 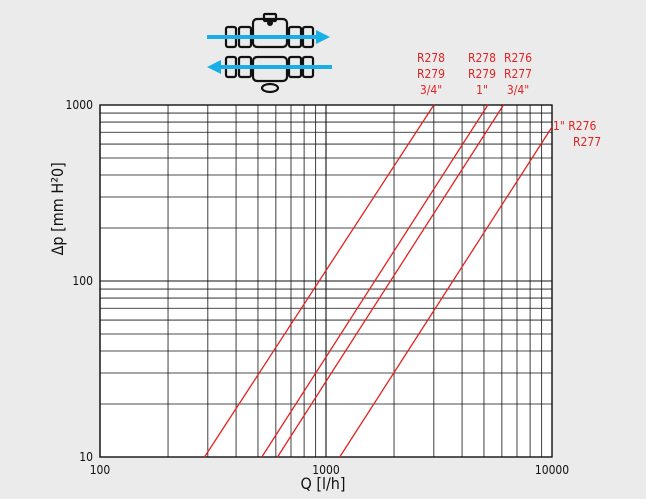 What do you see at coordinates (552, 470) in the screenshot?
I see `x-tick-label: 10000` at bounding box center [552, 470].